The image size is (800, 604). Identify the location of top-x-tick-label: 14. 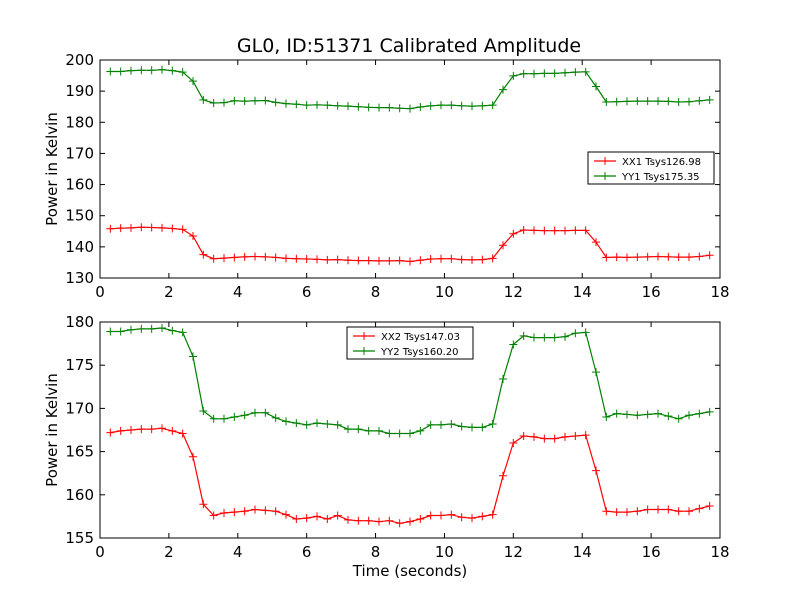
(582, 292).